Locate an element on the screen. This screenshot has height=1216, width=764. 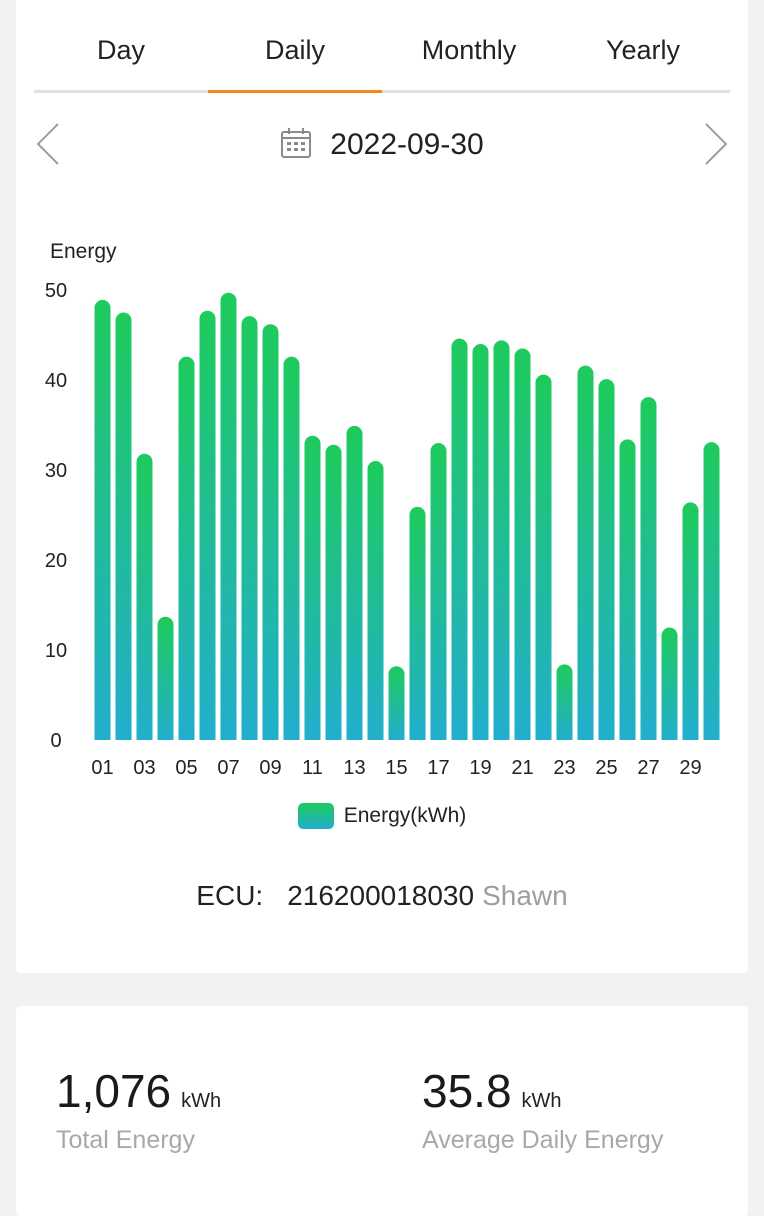
date-picker: 2022-09-30 is located at coordinates (382, 145).